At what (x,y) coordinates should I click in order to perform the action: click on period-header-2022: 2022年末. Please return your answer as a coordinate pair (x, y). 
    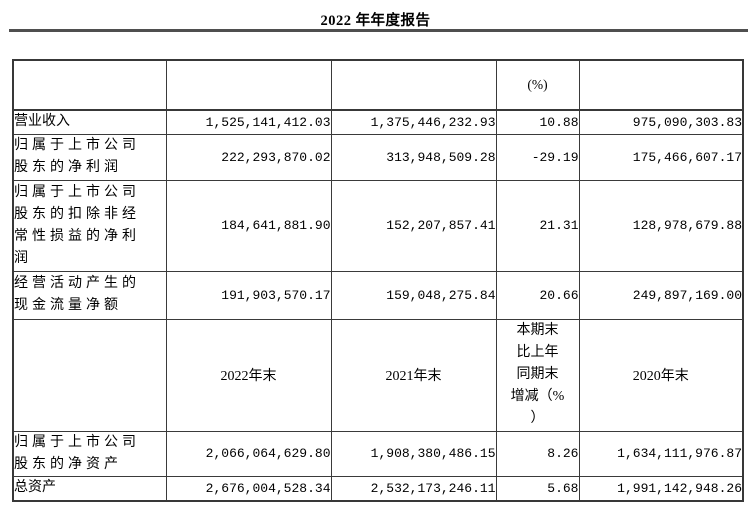
    Looking at the image, I should click on (248, 375).